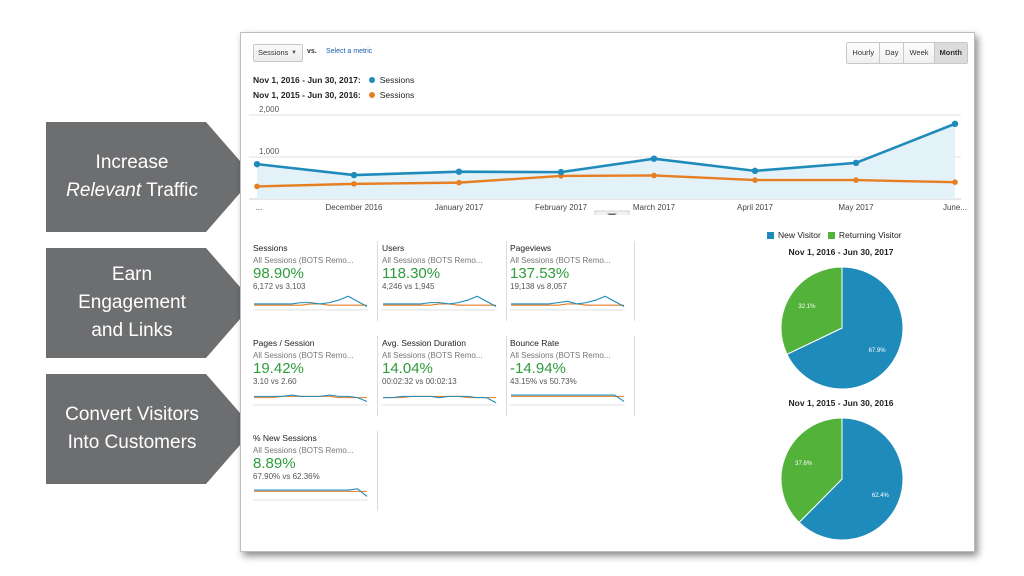 This screenshot has height=576, width=1024. I want to click on legend-previous-period: Nov 1, 2015 - Jun 30, 2016: Sessions, so click(333, 95).